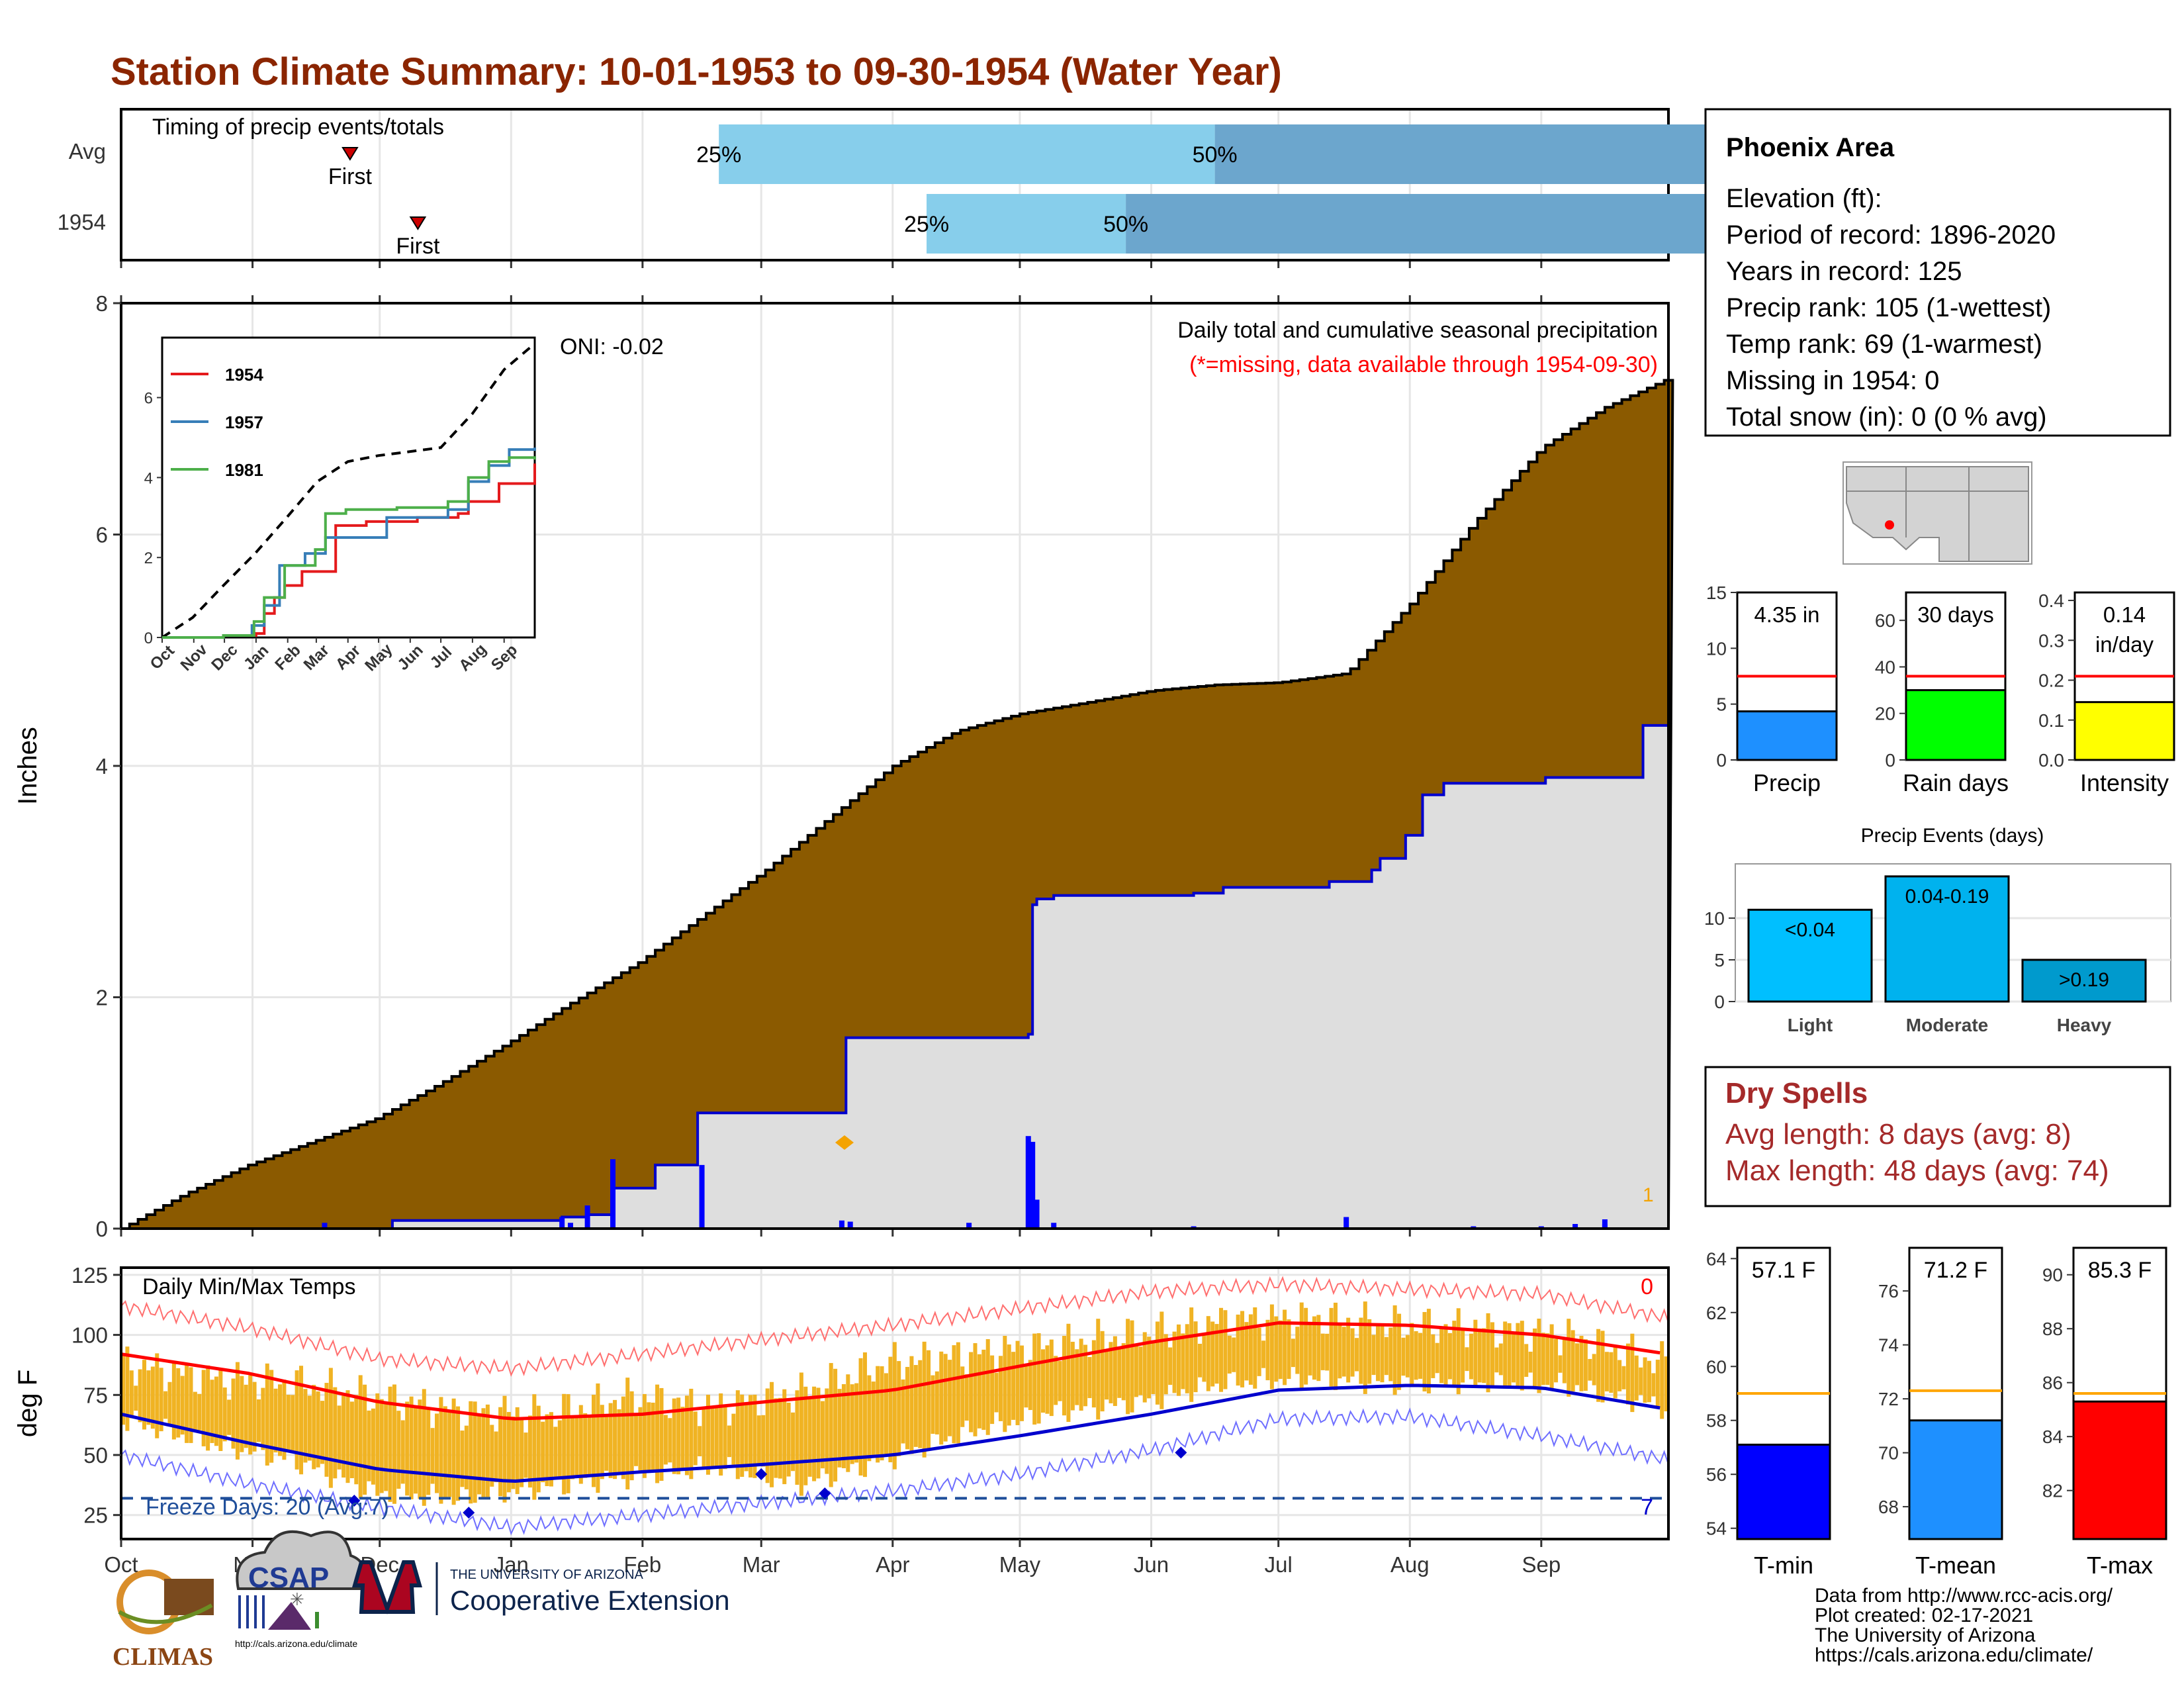 The width and height of the screenshot is (2184, 1688). I want to click on first-event-marker, so click(418, 223).